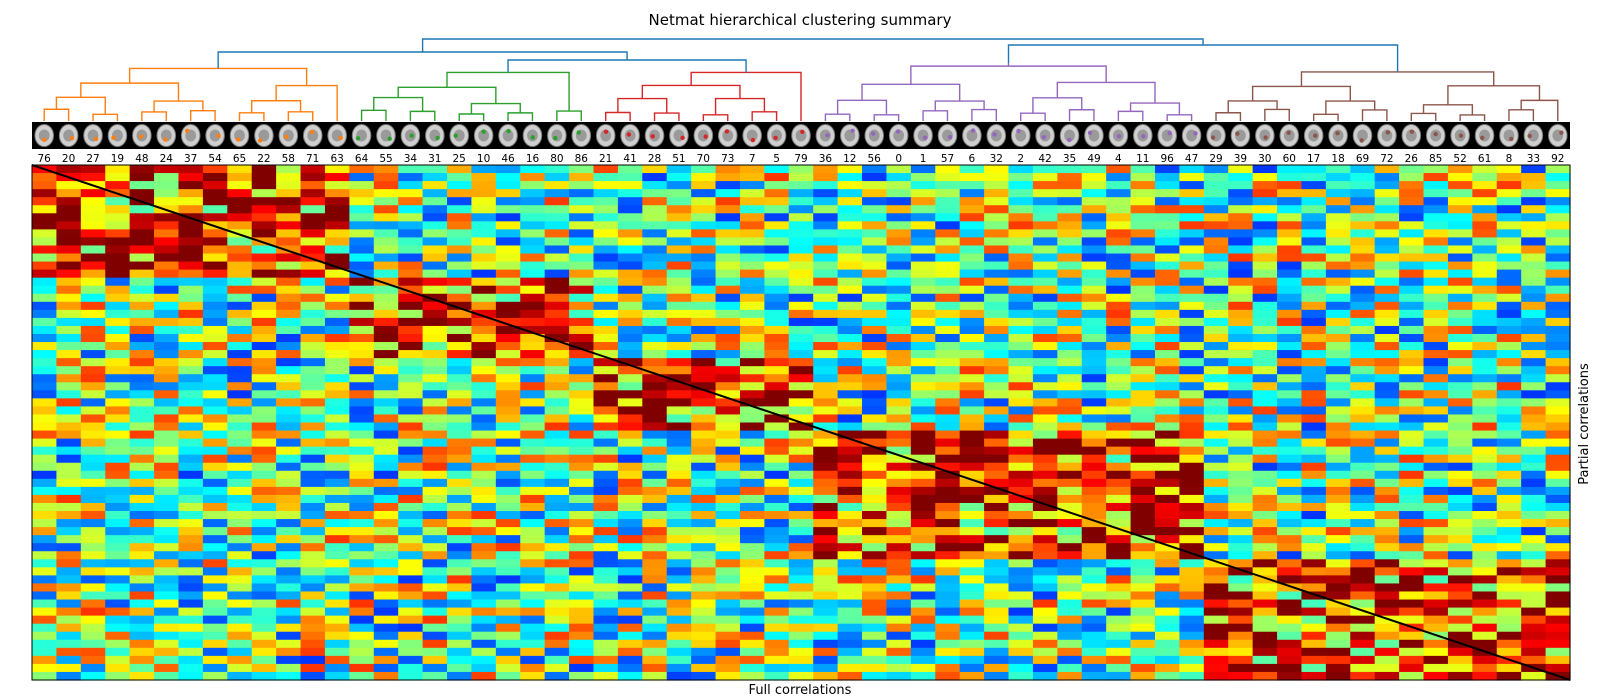 Image resolution: width=1600 pixels, height=700 pixels. I want to click on node-label: 46, so click(508, 159).